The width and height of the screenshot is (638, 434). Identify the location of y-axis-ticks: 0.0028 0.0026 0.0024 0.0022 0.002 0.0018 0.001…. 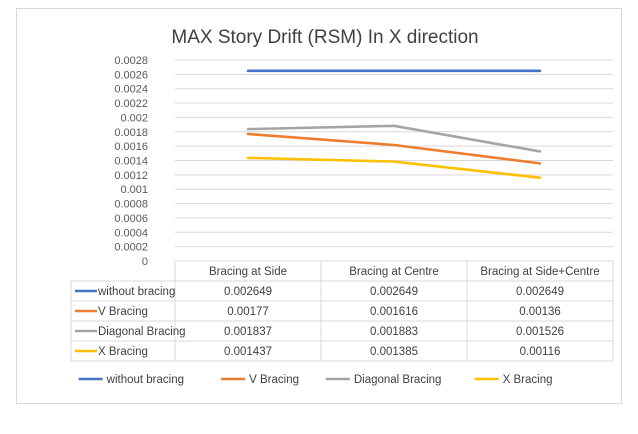
(131, 161).